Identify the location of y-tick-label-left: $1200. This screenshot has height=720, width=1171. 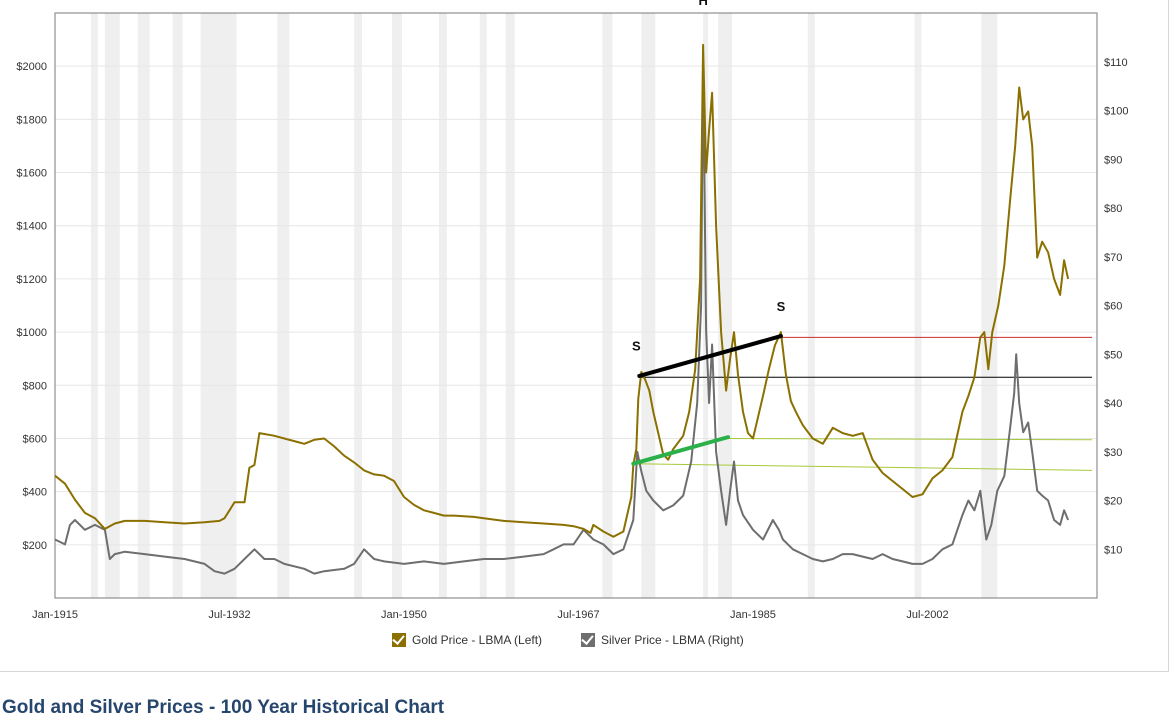
(31, 280).